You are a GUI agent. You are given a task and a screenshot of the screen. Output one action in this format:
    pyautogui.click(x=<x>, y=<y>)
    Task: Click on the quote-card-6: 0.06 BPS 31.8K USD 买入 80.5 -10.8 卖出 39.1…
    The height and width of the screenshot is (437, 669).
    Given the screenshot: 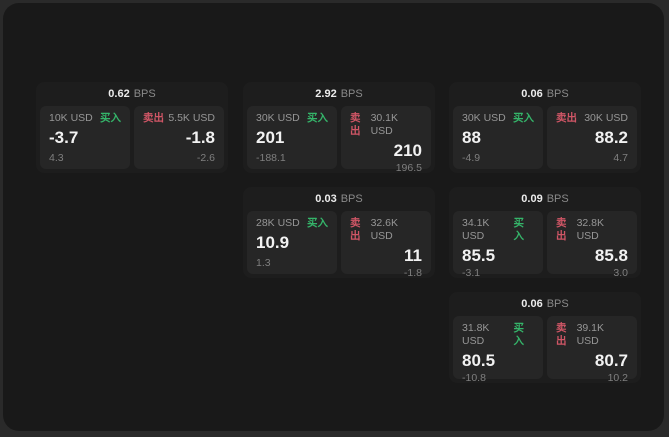 What is the action you would take?
    pyautogui.click(x=545, y=338)
    